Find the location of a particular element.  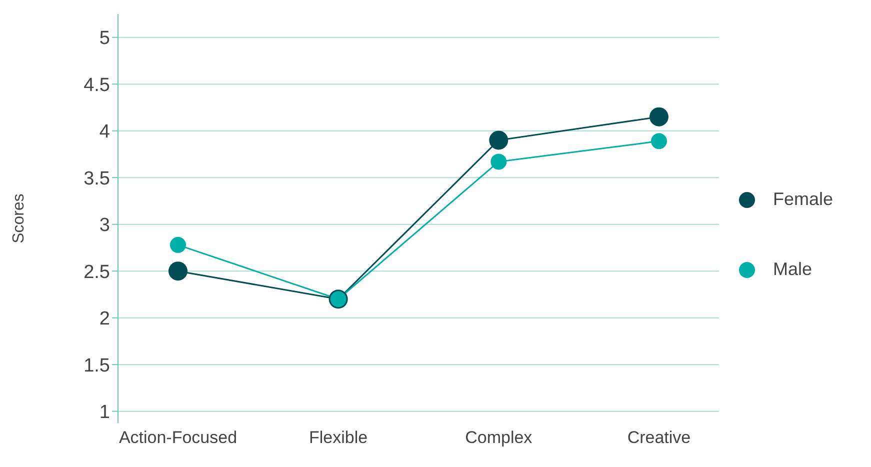

y-tick-label: 3.5 is located at coordinates (97, 179).